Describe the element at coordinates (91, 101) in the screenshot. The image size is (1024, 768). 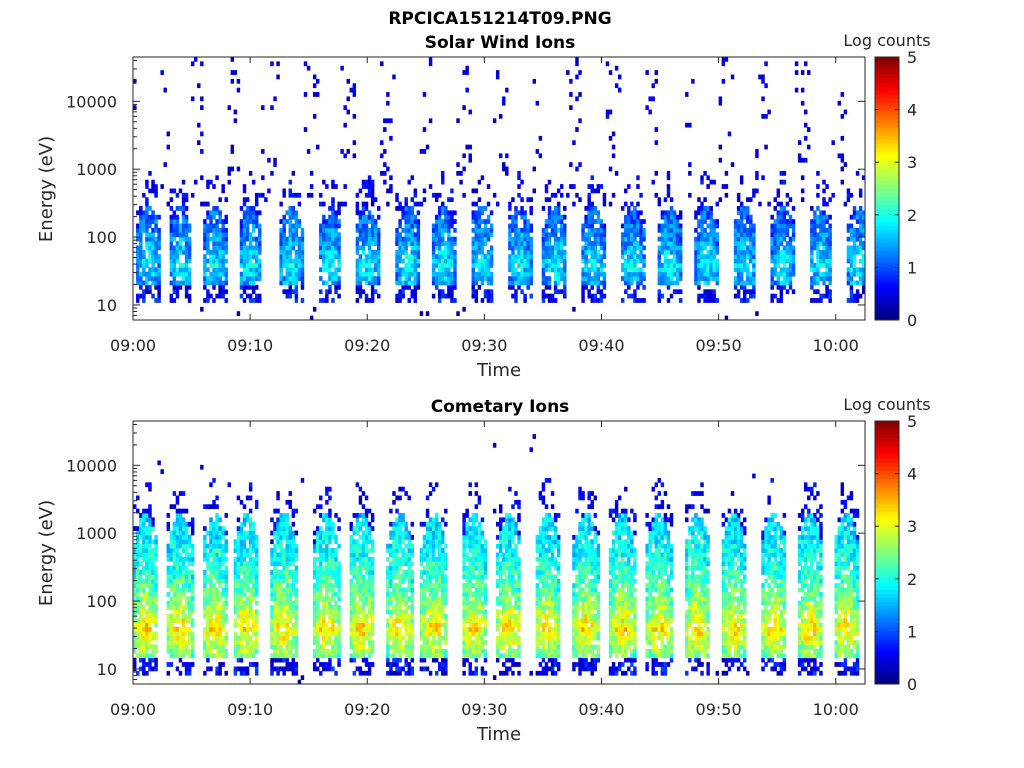
I see `y-tick-label: 10000` at that location.